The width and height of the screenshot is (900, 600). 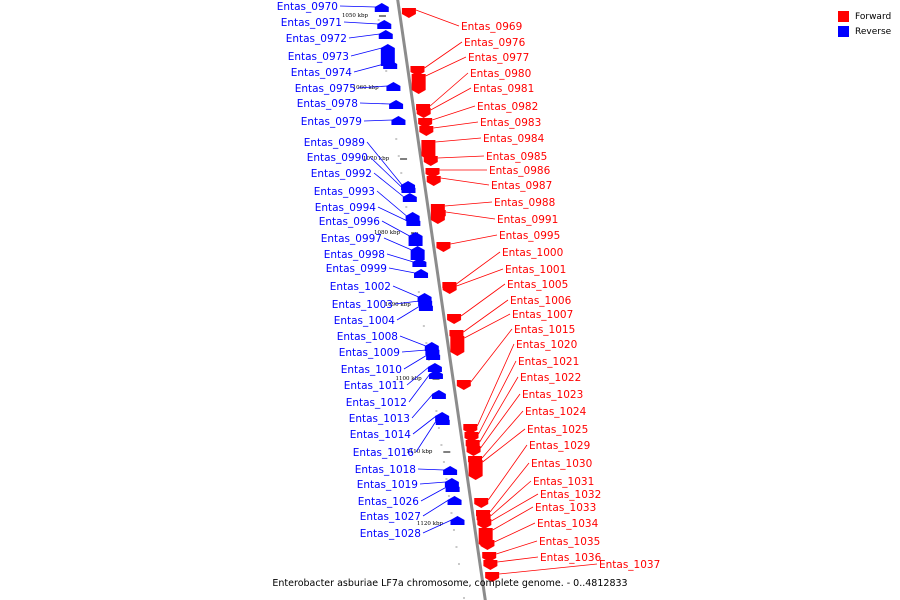 I want to click on gene-label-reverse: Entas_0979, so click(x=331, y=122).